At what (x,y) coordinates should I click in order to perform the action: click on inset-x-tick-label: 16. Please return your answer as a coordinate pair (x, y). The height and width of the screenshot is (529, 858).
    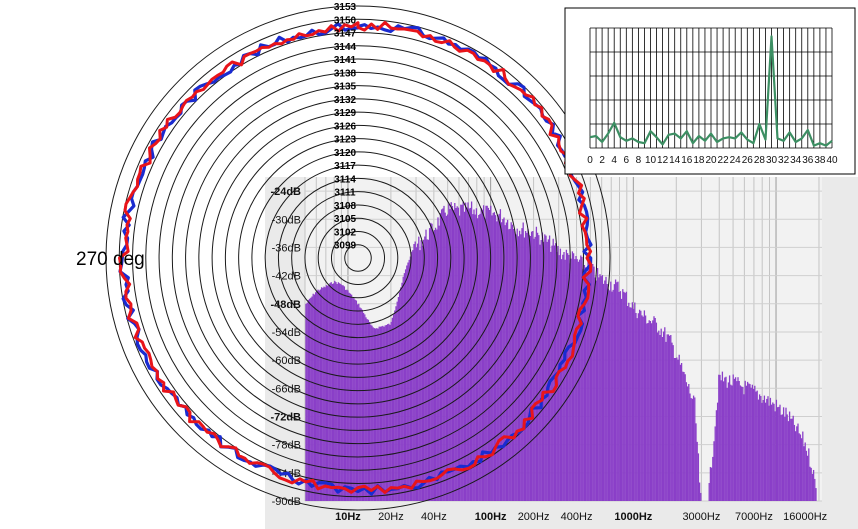
    Looking at the image, I should click on (687, 160).